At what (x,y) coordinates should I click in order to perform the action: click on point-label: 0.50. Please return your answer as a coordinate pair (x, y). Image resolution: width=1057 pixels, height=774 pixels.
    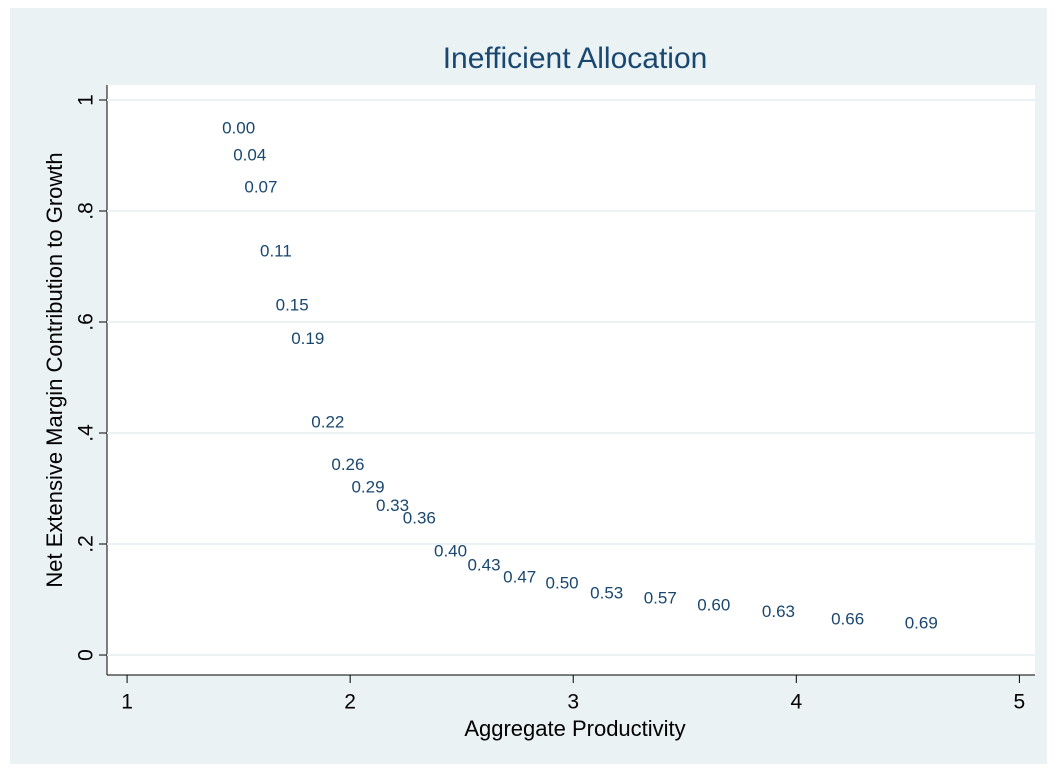
    Looking at the image, I should click on (562, 582).